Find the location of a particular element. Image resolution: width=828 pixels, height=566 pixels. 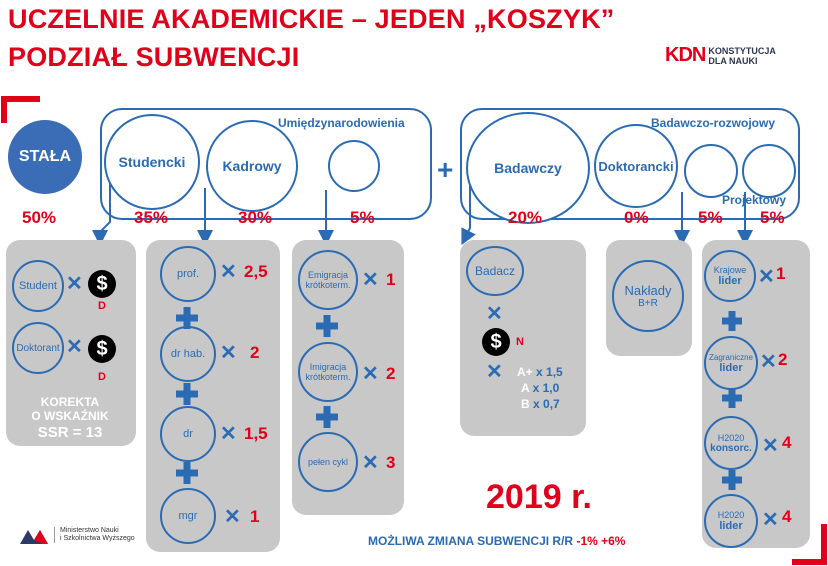

student-tag: D is located at coordinates (102, 306).